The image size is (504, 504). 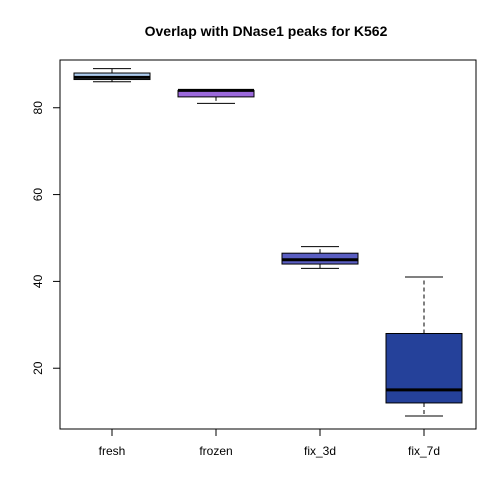 I want to click on box-fix_3d, so click(x=320, y=257).